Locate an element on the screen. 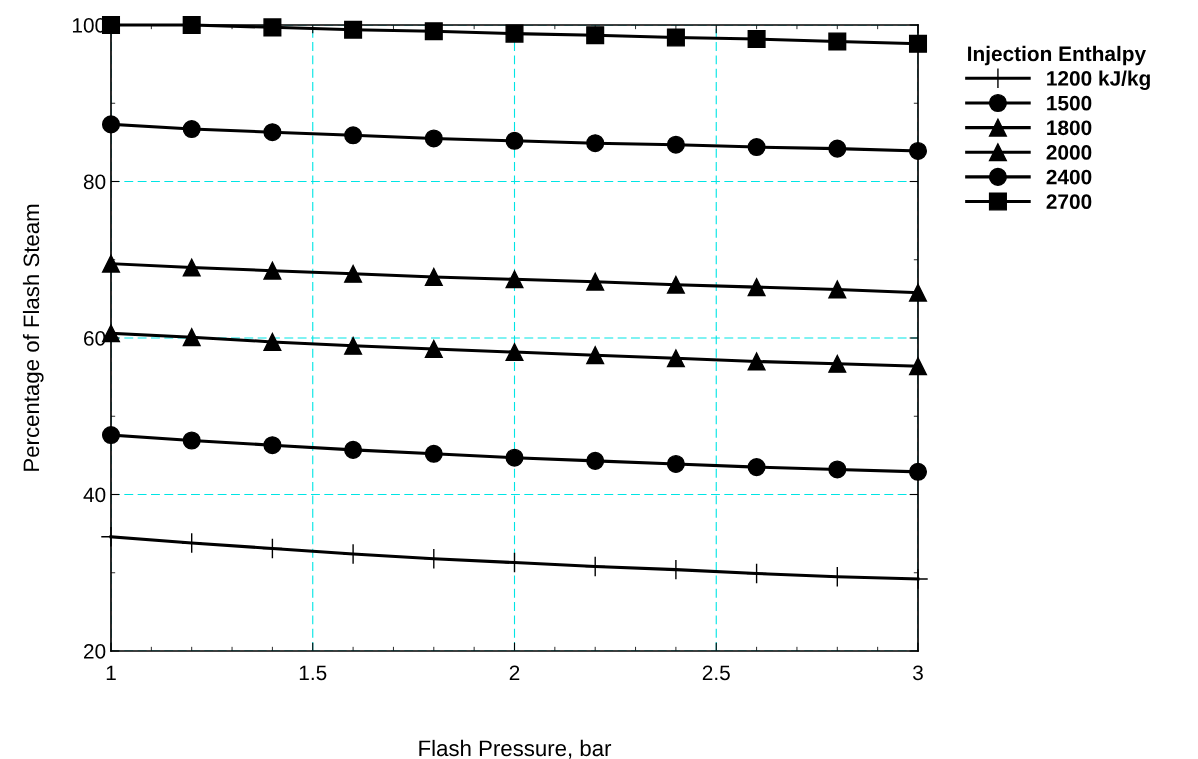  y-tick-label: 40 is located at coordinates (94, 495).